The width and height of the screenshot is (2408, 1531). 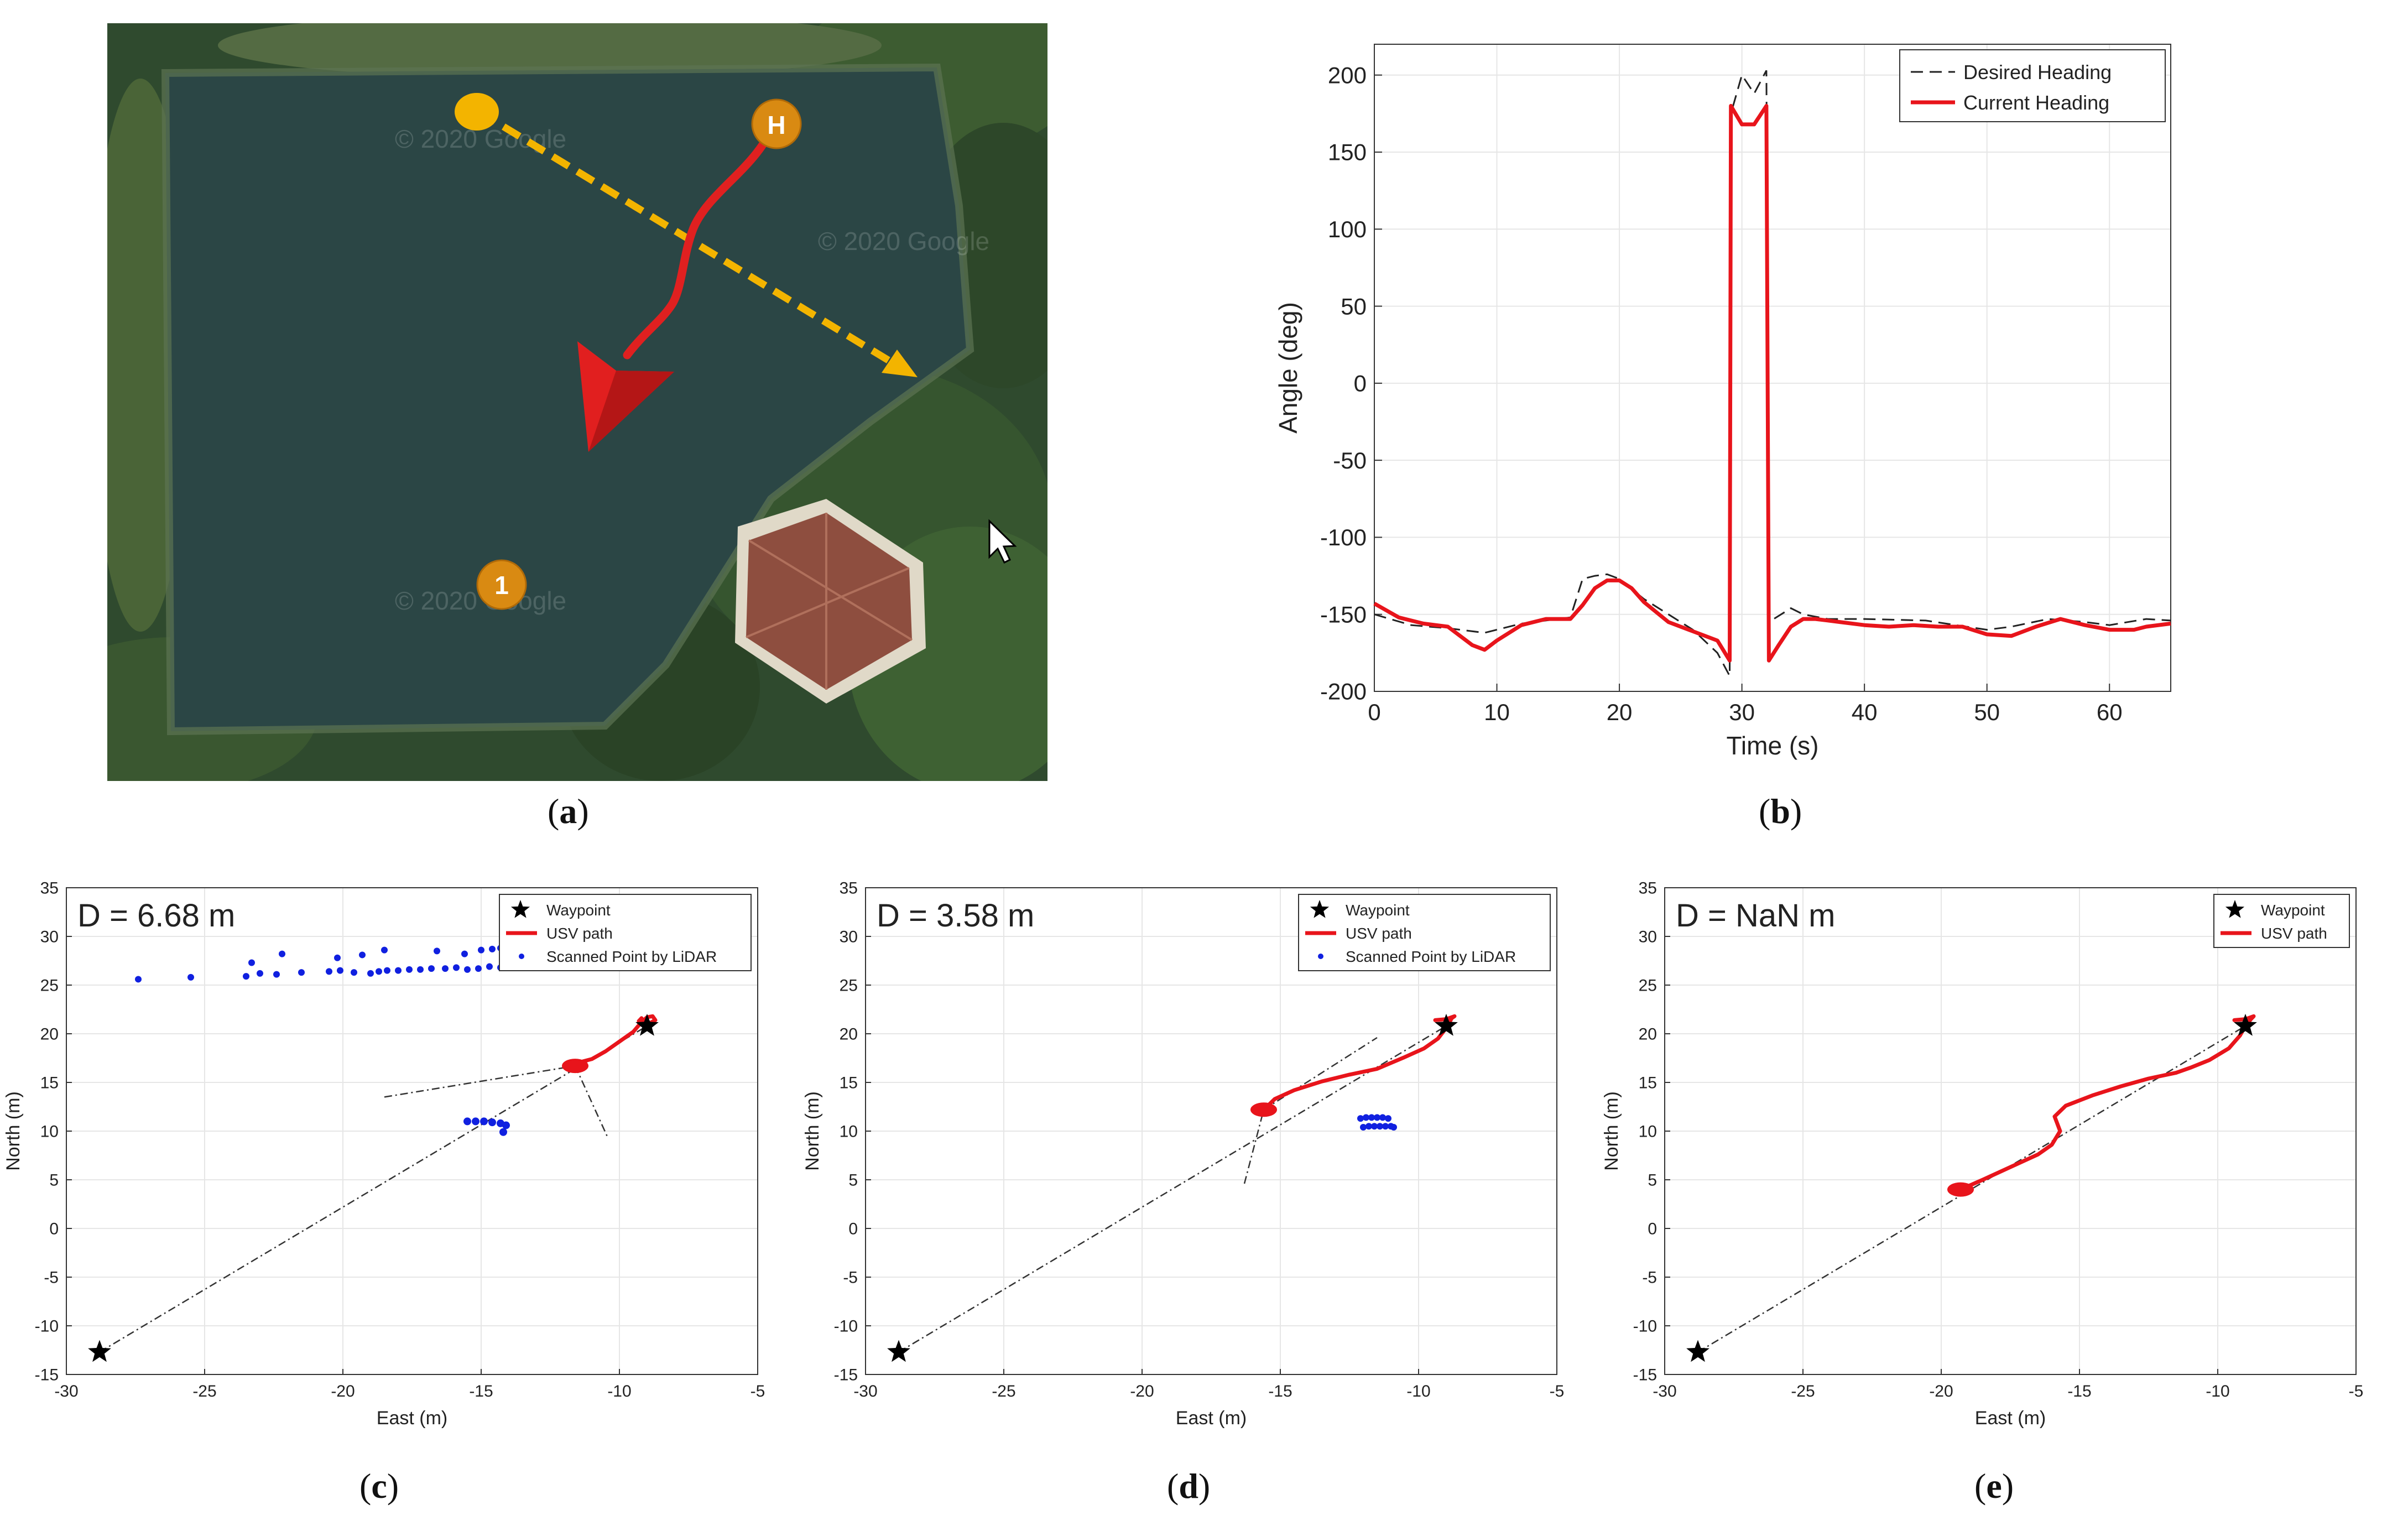 I want to click on y-tick-label: 10, so click(x=1648, y=1132).